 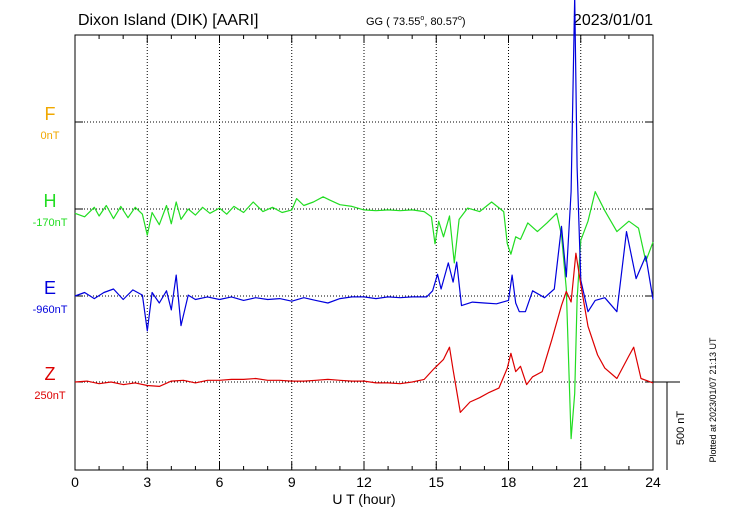 What do you see at coordinates (168, 20) in the screenshot?
I see `station-title: Dixon Island (DIK) [AARI]` at bounding box center [168, 20].